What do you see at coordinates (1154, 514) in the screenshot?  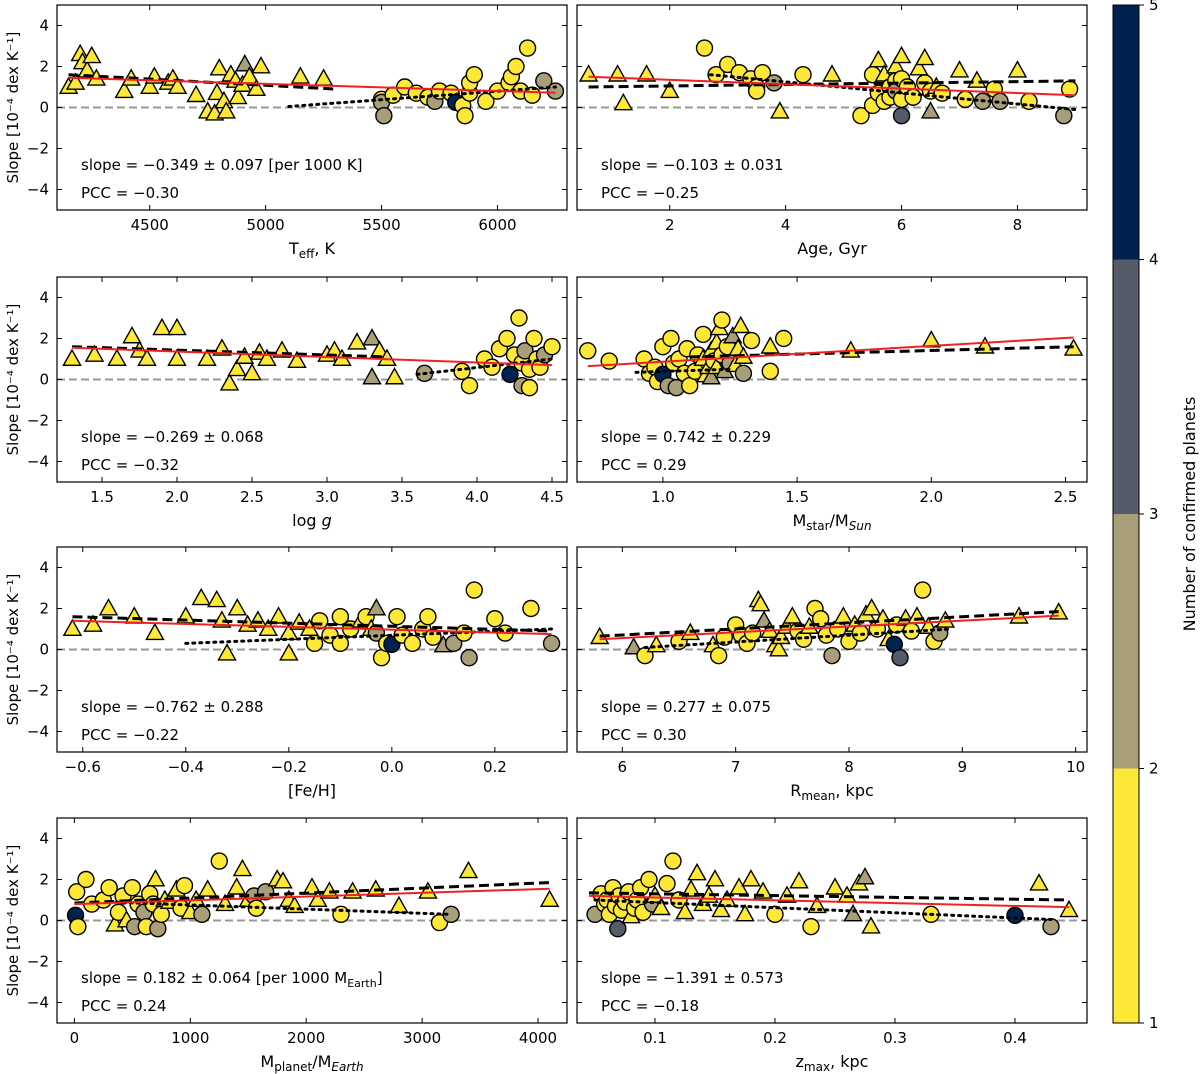 I see `colorbar-tick-label: 3` at bounding box center [1154, 514].